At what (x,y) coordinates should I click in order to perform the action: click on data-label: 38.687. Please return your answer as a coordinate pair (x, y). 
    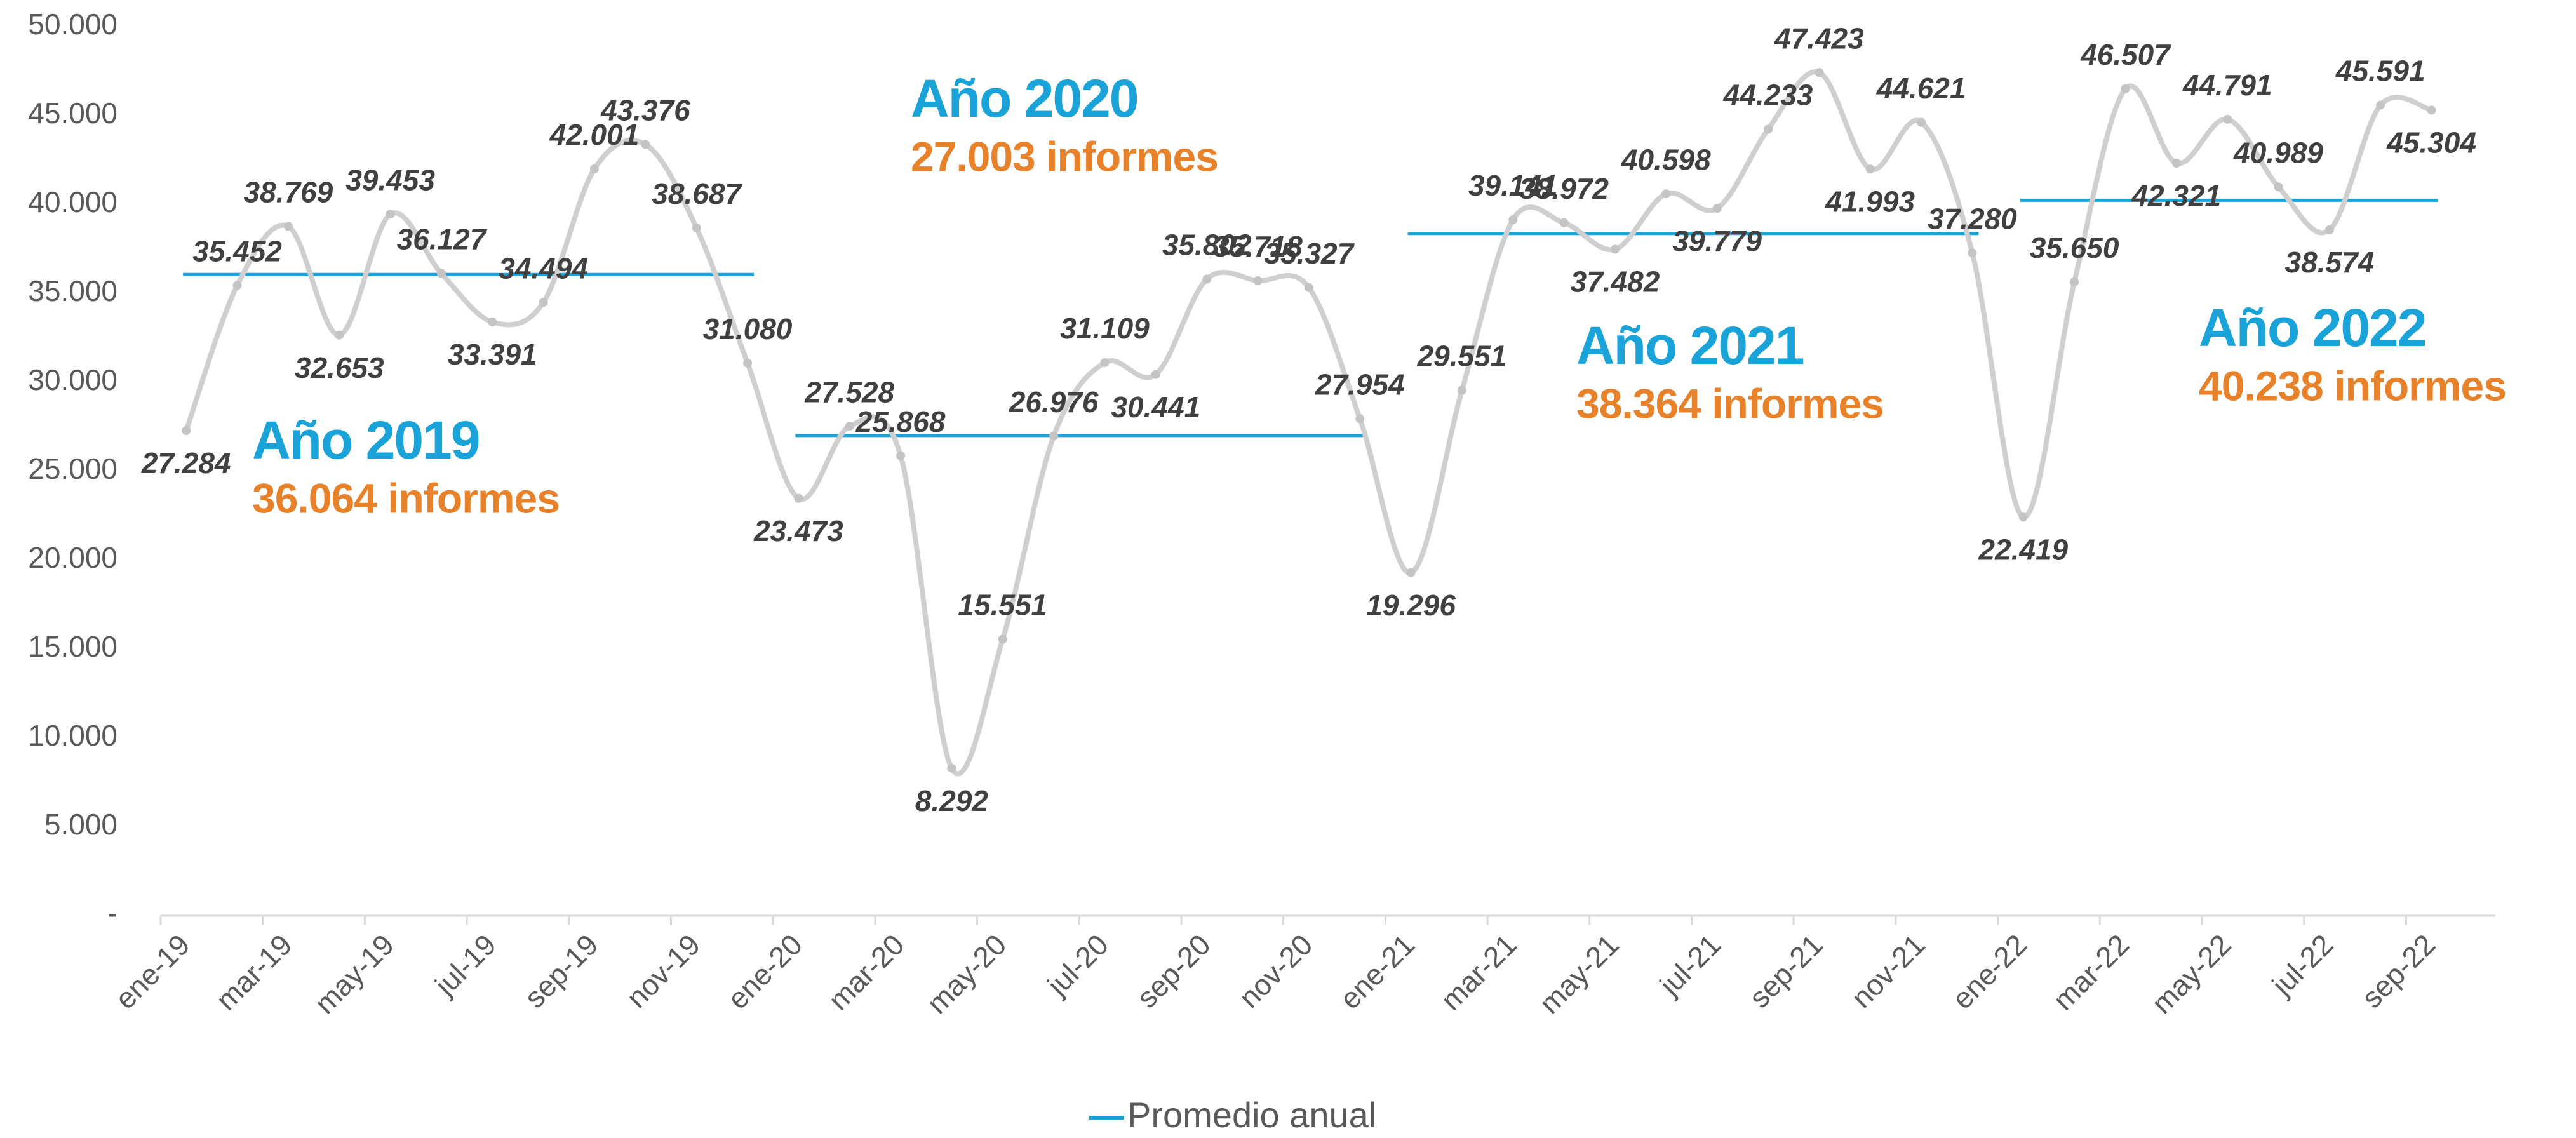
    Looking at the image, I should click on (697, 193).